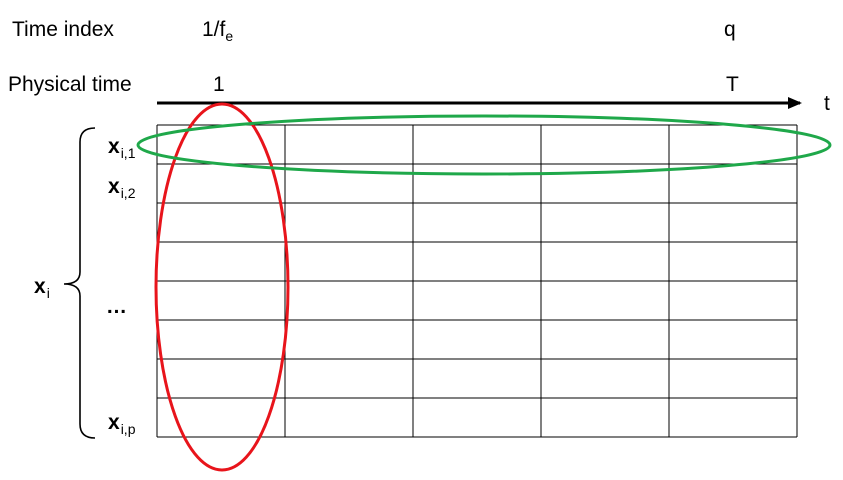 Image resolution: width=843 pixels, height=480 pixels. What do you see at coordinates (70, 84) in the screenshot?
I see `physical-time-label: Physical time` at bounding box center [70, 84].